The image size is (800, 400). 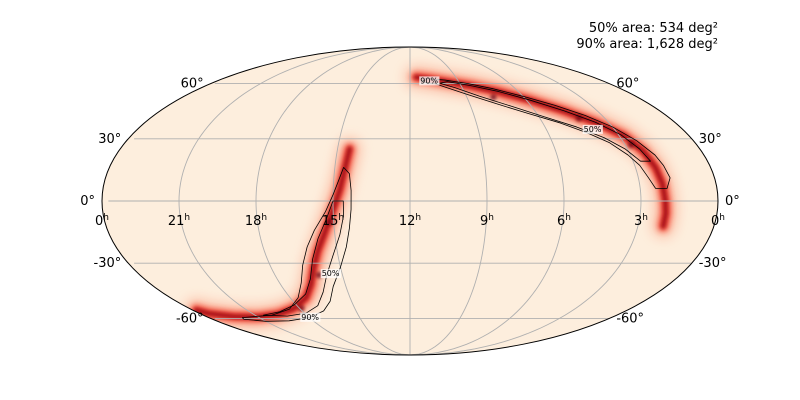 I want to click on probability-band-core, so click(x=273, y=233).